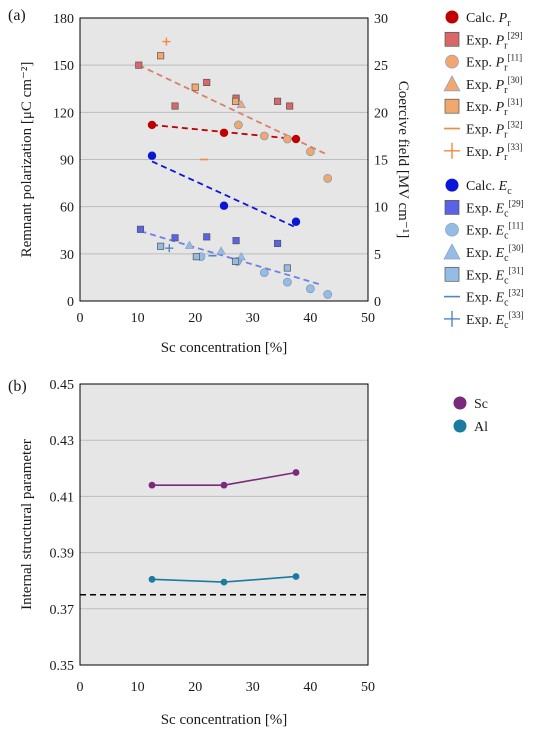 This screenshot has width=542, height=740. Describe the element at coordinates (195, 318) in the screenshot. I see `x-tick-label: 20` at that location.